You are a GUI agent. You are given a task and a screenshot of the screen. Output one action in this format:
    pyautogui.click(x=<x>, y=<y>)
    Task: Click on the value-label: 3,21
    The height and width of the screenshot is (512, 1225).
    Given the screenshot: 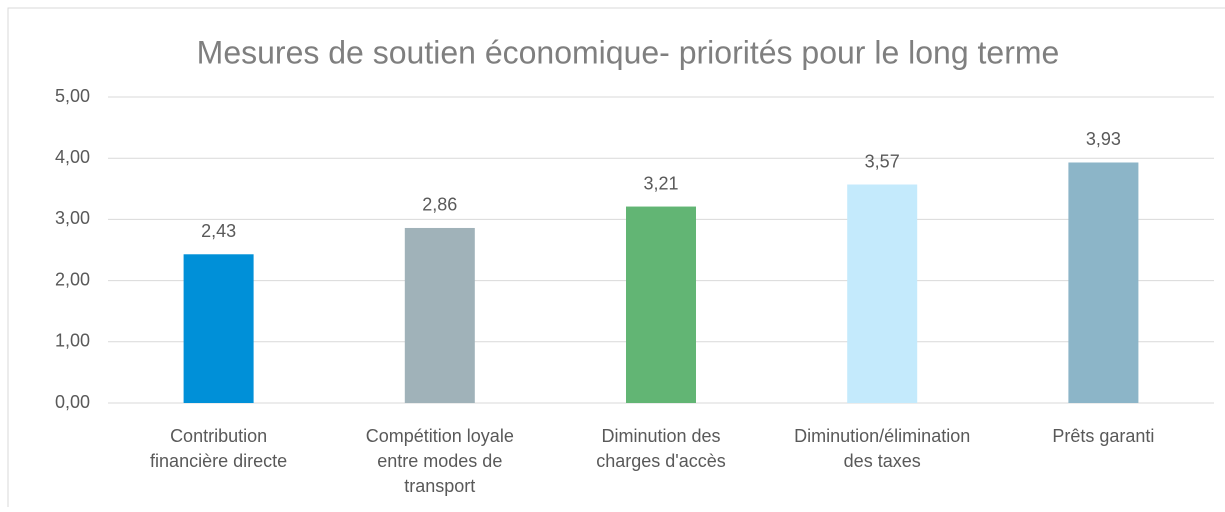 What is the action you would take?
    pyautogui.click(x=660, y=183)
    